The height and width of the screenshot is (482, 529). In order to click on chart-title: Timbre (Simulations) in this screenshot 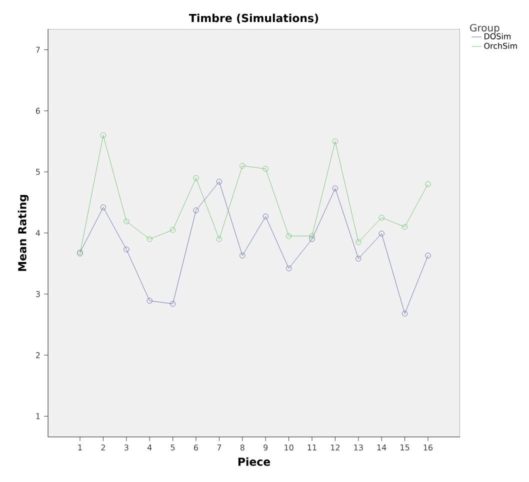, I will do `click(253, 19)`.